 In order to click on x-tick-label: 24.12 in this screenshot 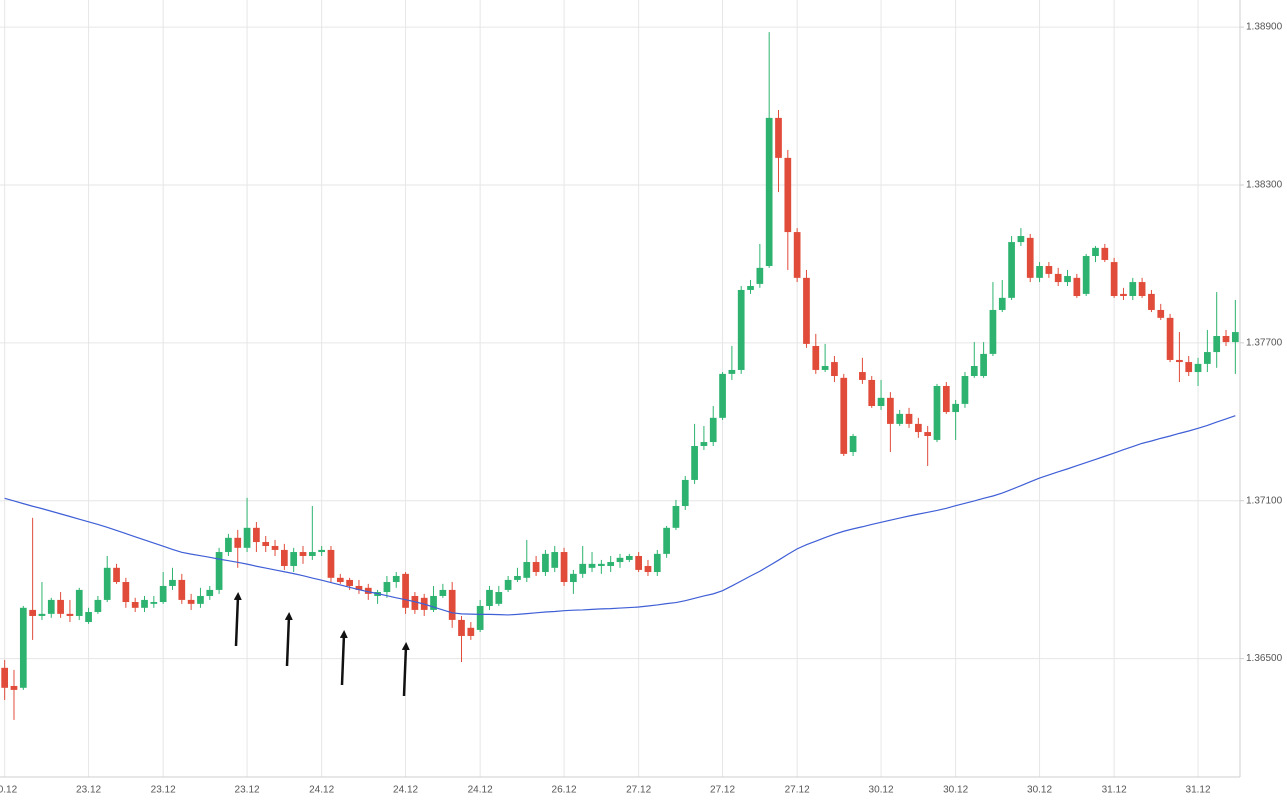, I will do `click(321, 790)`.